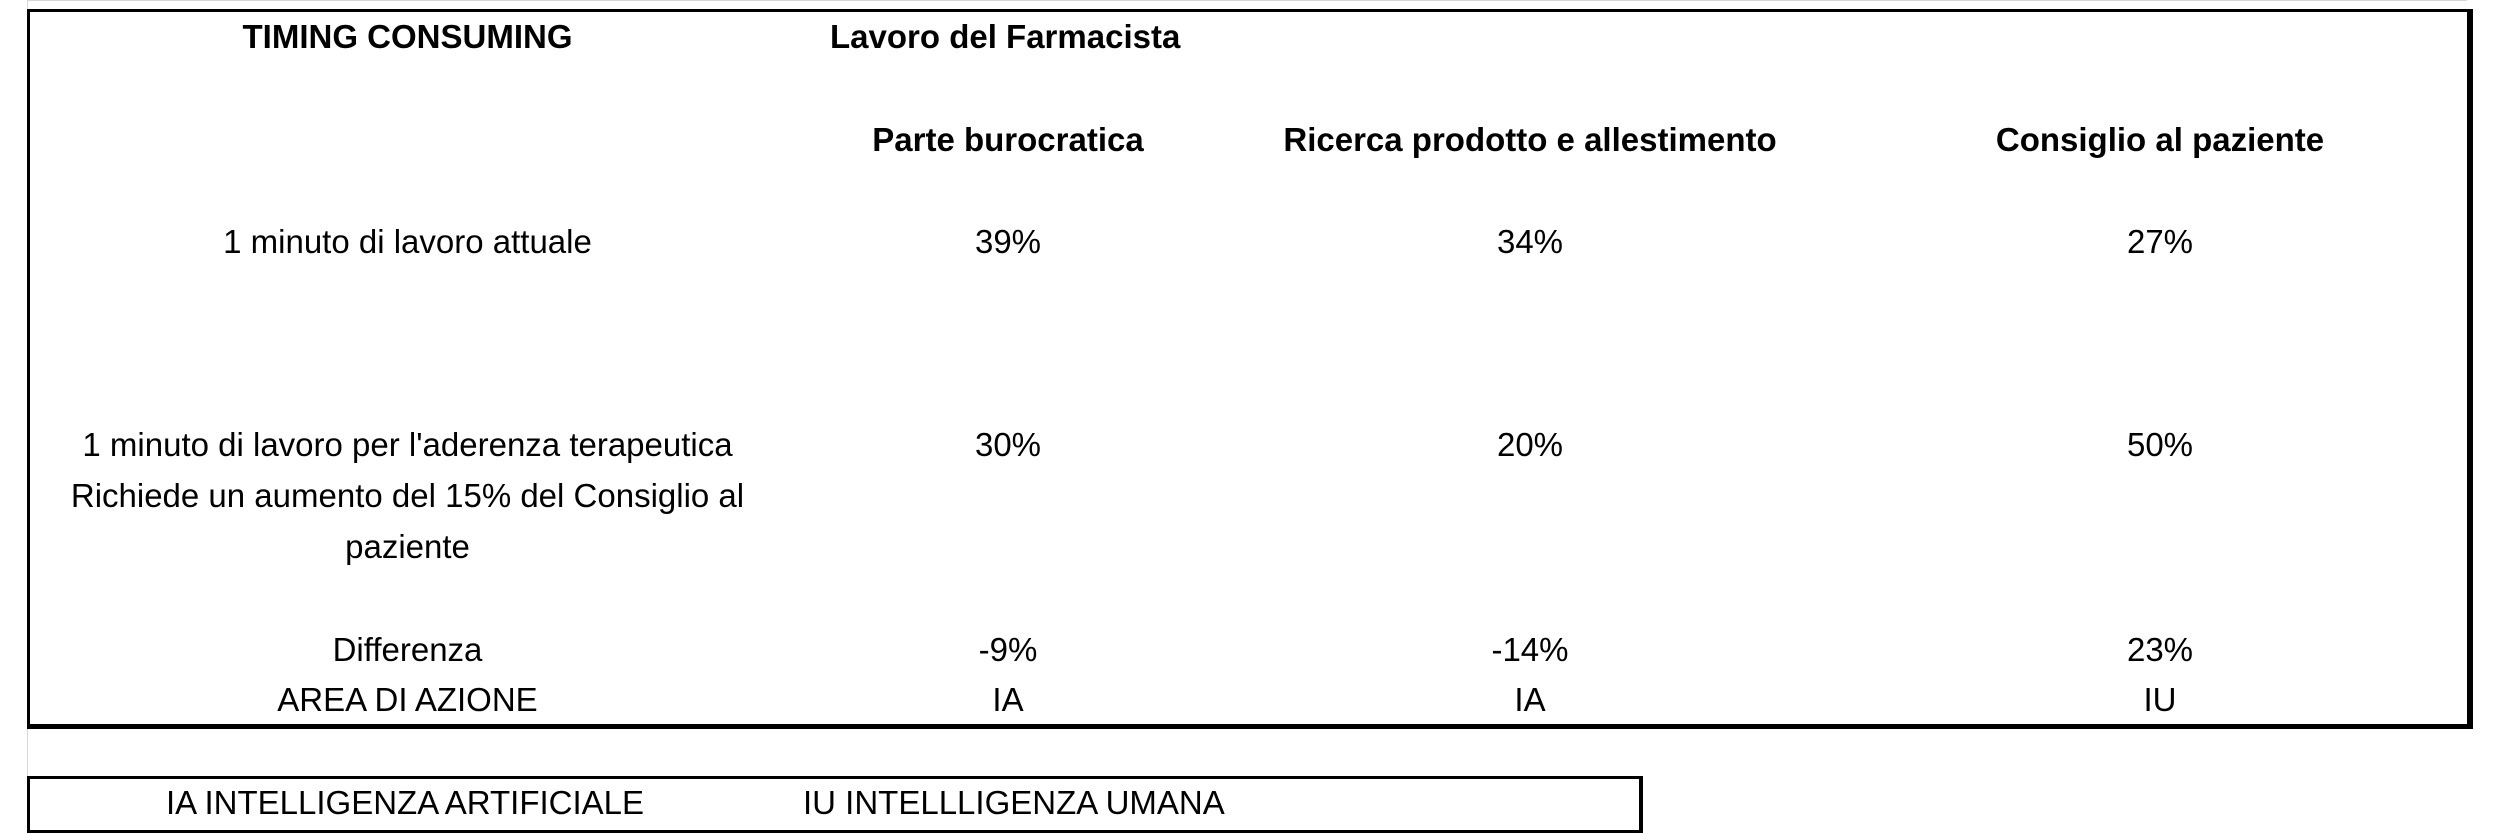  Describe the element at coordinates (1530, 139) in the screenshot. I see `column-header-product-research: Ricerca prodotto e allestimento` at that location.